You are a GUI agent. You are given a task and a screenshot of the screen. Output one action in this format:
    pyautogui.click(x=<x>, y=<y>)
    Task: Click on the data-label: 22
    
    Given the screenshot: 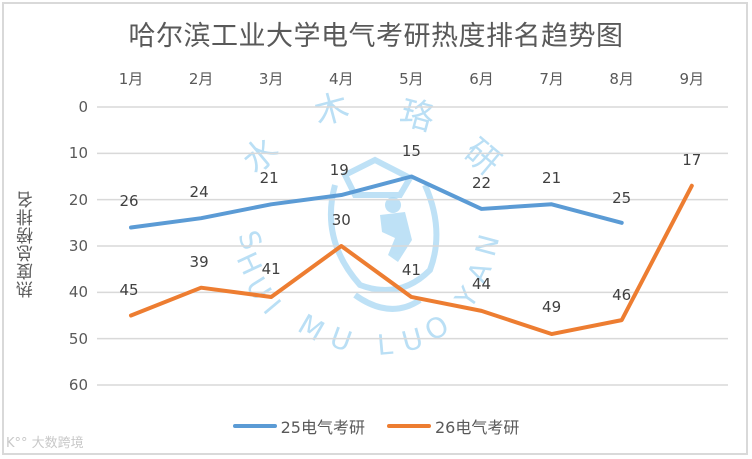 What is the action you would take?
    pyautogui.click(x=481, y=182)
    